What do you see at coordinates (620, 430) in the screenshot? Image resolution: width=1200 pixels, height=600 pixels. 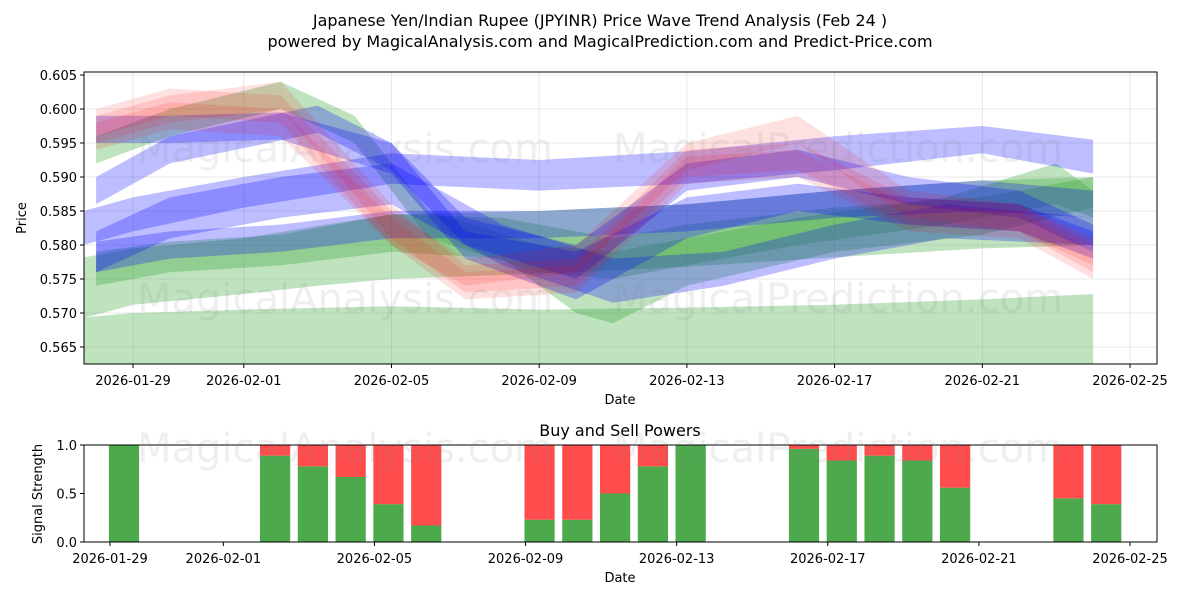 I see `signal-chart-title: Buy and Sell Powers` at bounding box center [620, 430].